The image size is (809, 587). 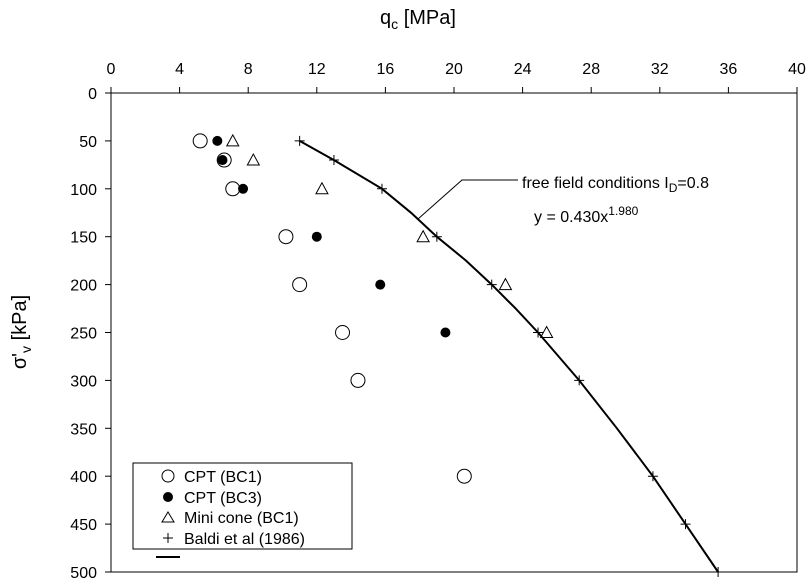 I want to click on x-tick-label: 28, so click(x=591, y=69).